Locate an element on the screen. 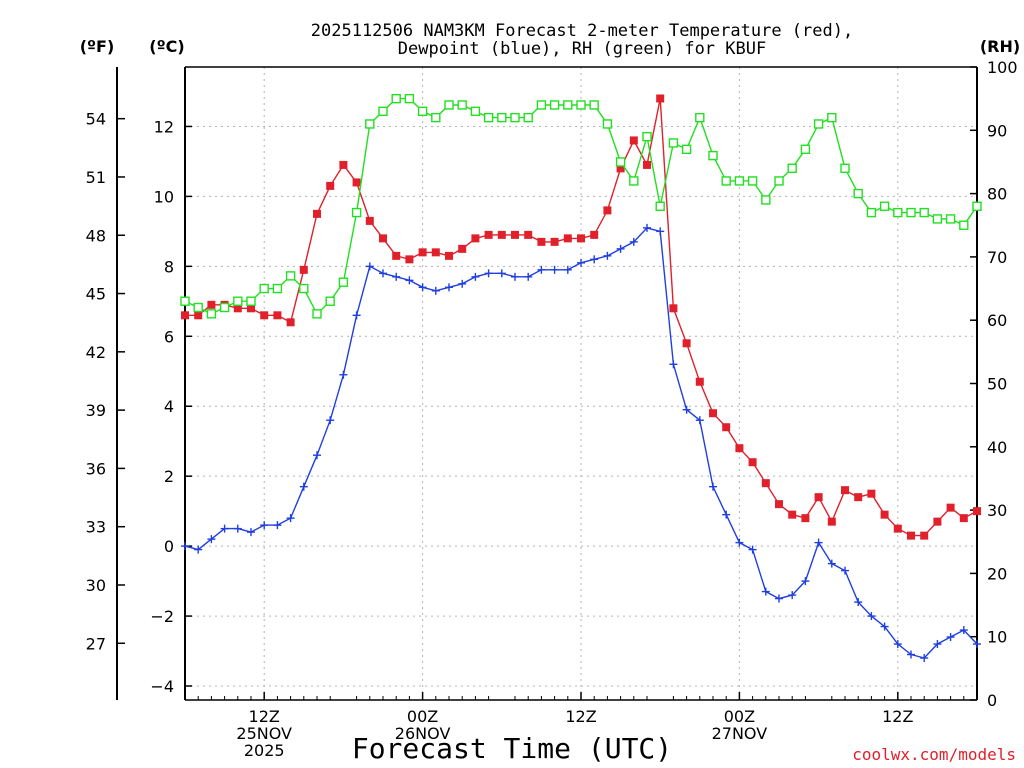  x-tick-label: 2025 is located at coordinates (264, 750).